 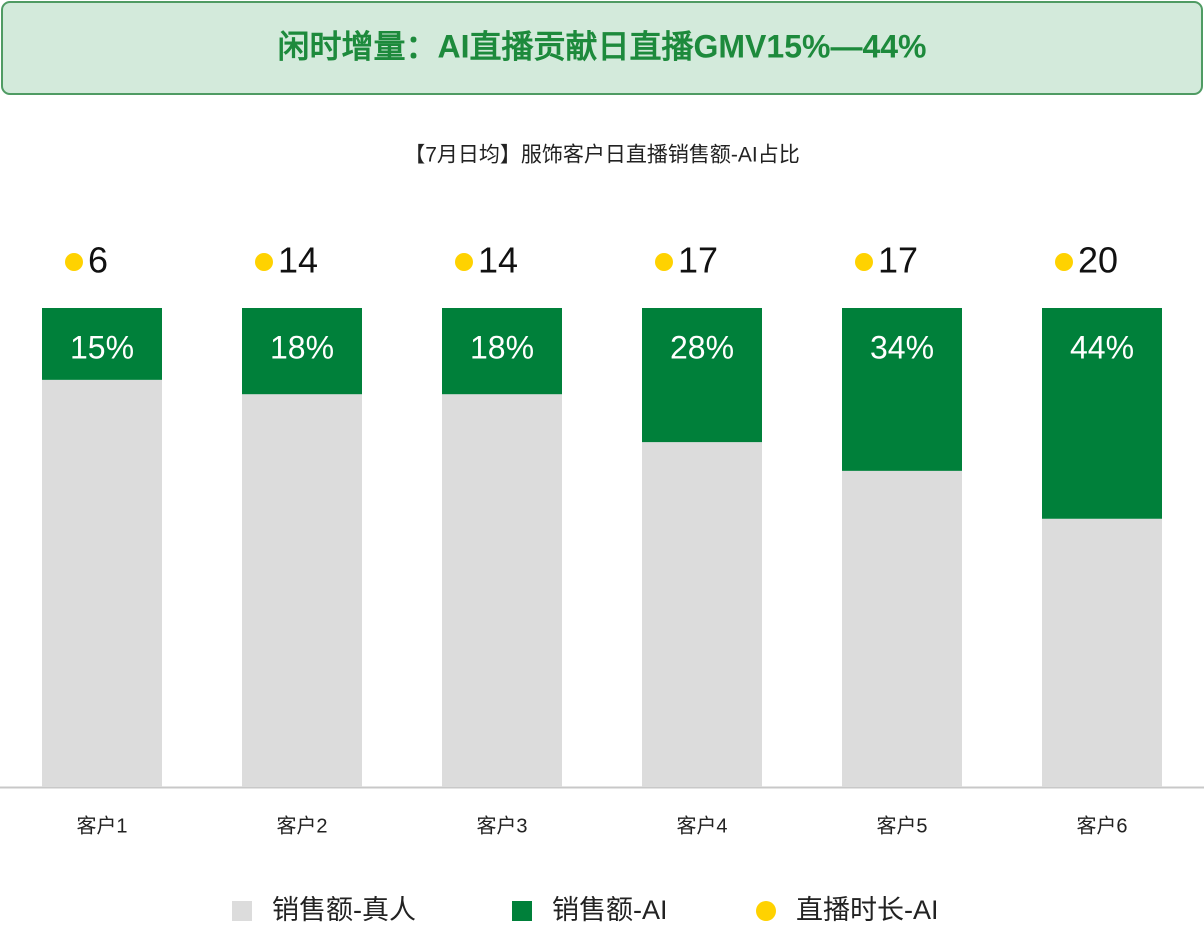 I want to click on data-label: 15%, so click(x=102, y=347).